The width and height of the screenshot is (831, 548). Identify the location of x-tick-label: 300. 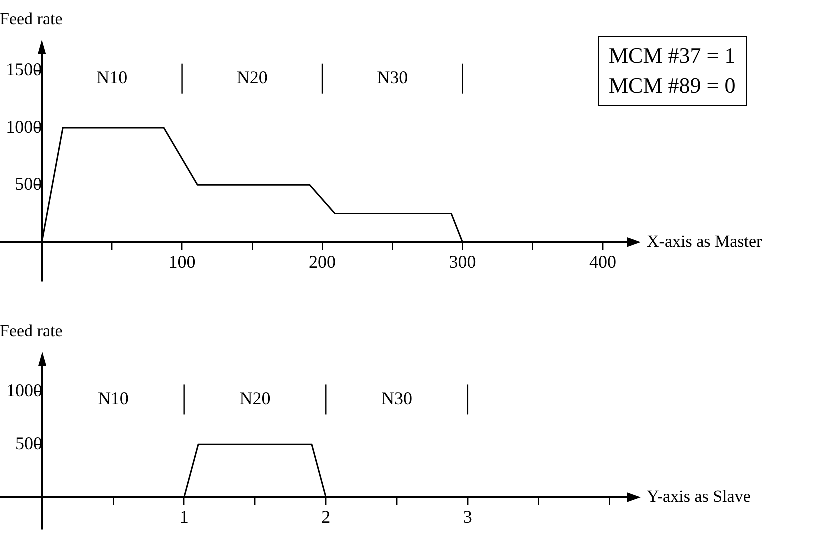
(462, 262).